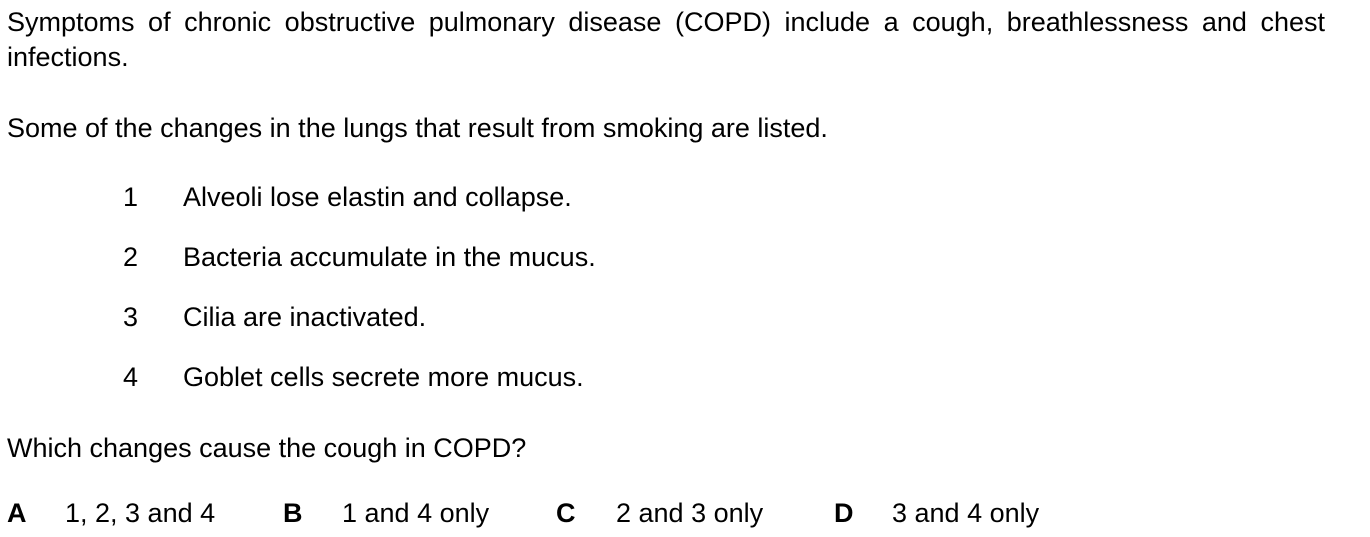  Describe the element at coordinates (566, 513) in the screenshot. I see `option-c-letter: C` at that location.